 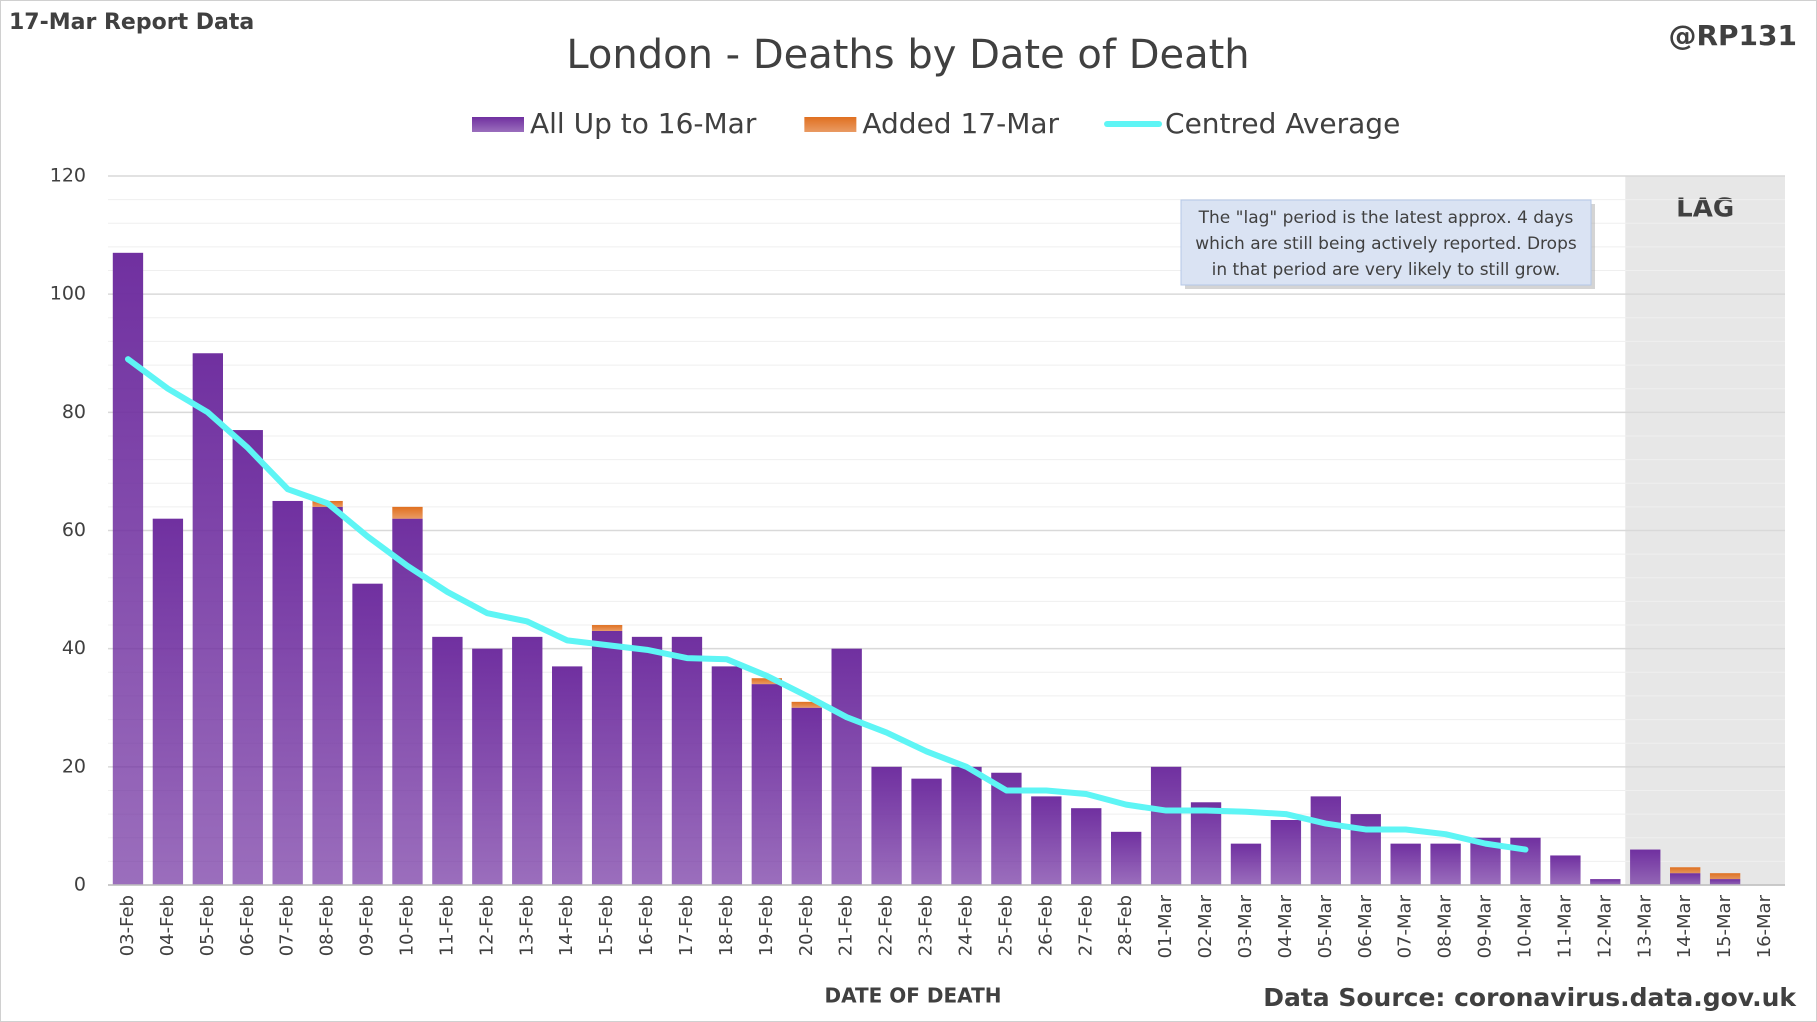 I want to click on x-tick-label: 26-Feb, so click(x=1045, y=925).